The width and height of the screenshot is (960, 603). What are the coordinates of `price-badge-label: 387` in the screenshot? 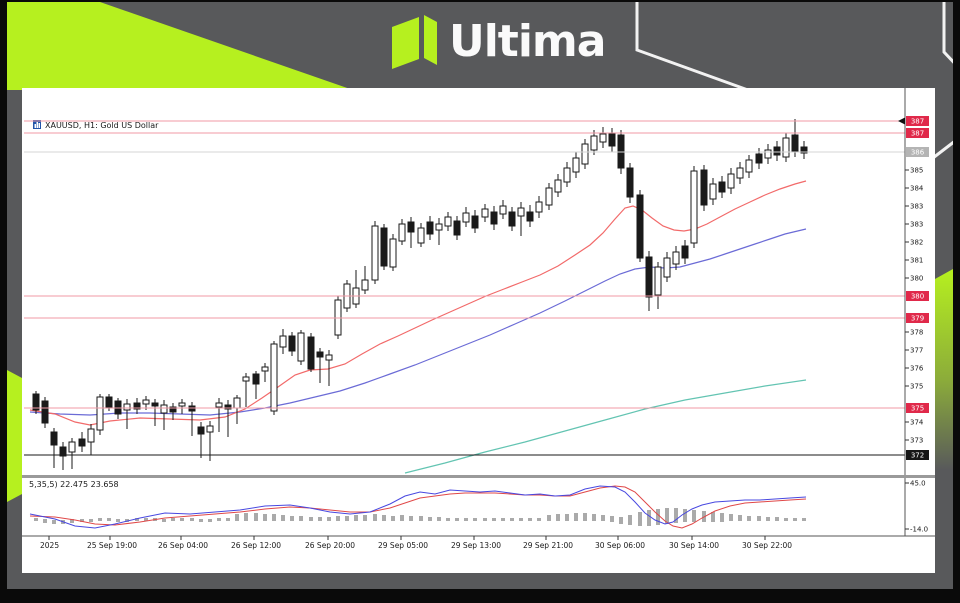 It's located at (917, 122).